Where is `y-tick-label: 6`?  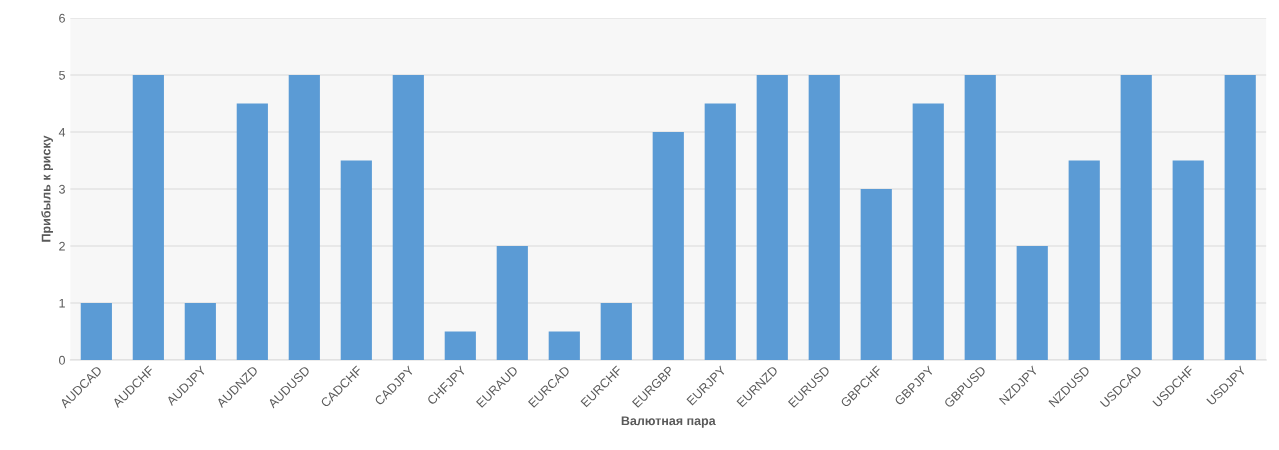
y-tick-label: 6 is located at coordinates (62, 18).